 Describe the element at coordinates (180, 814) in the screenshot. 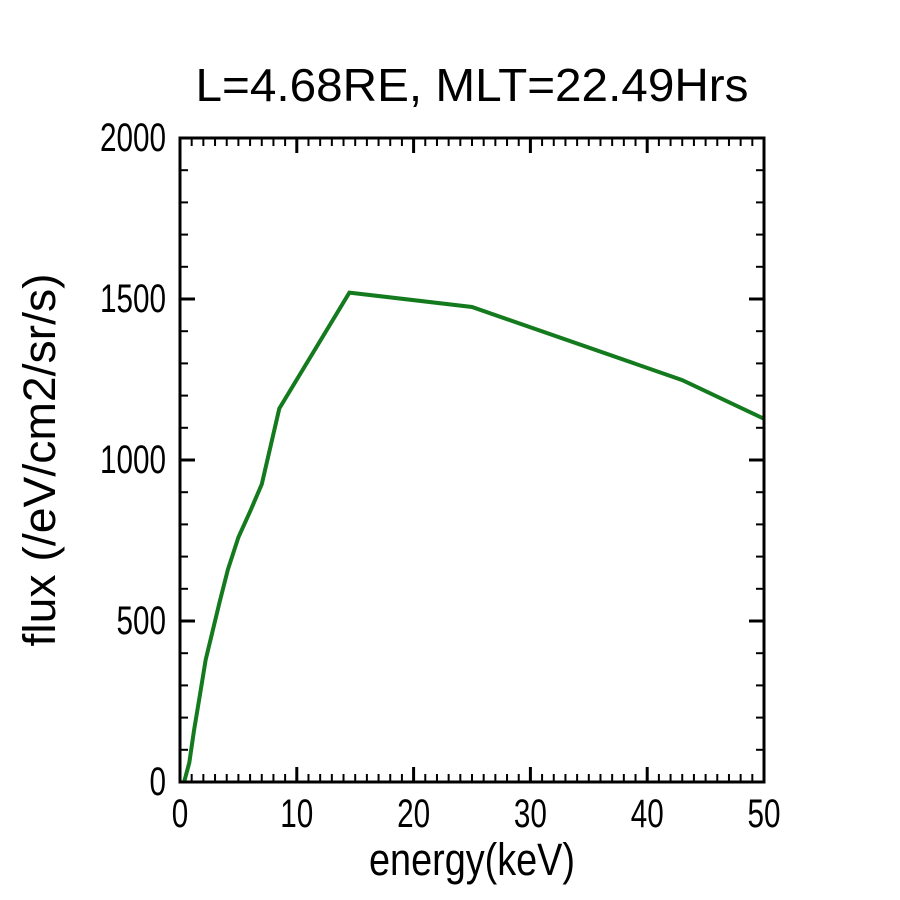

I see `x-tick-label: 0` at that location.